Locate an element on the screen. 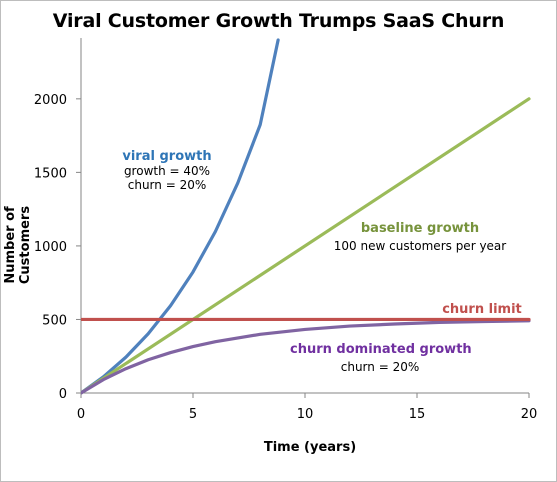 This screenshot has height=482, width=557. annotation-line: growth = 40% is located at coordinates (167, 171).